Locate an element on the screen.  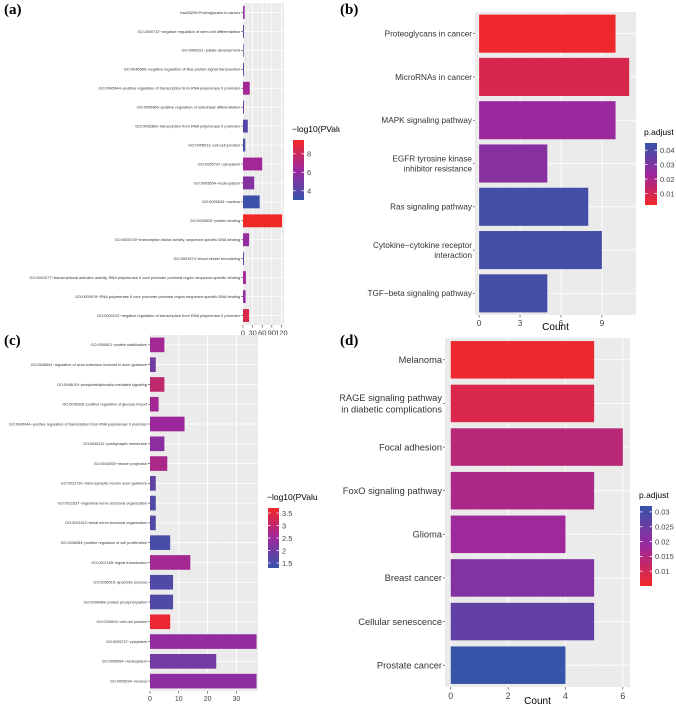
category-label: GO:0060021~palate development is located at coordinates (210, 50).